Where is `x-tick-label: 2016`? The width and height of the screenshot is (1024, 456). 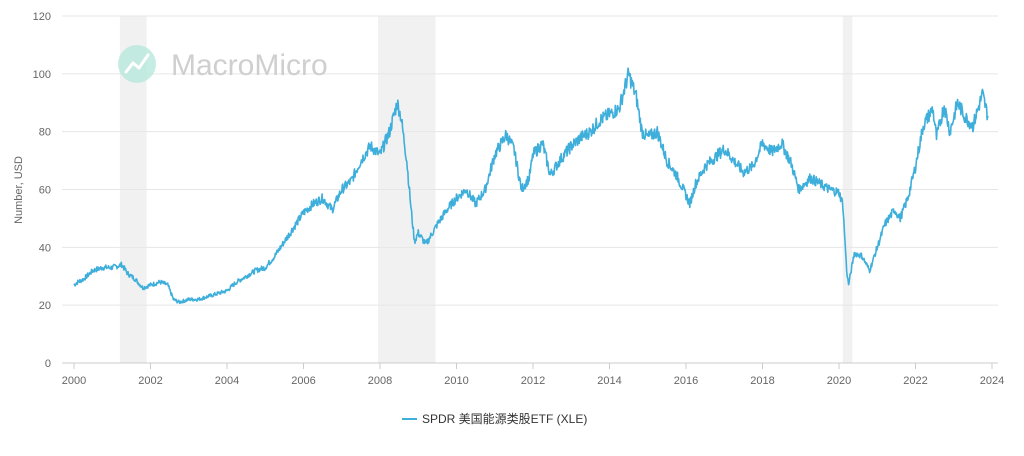 x-tick-label: 2016 is located at coordinates (686, 381).